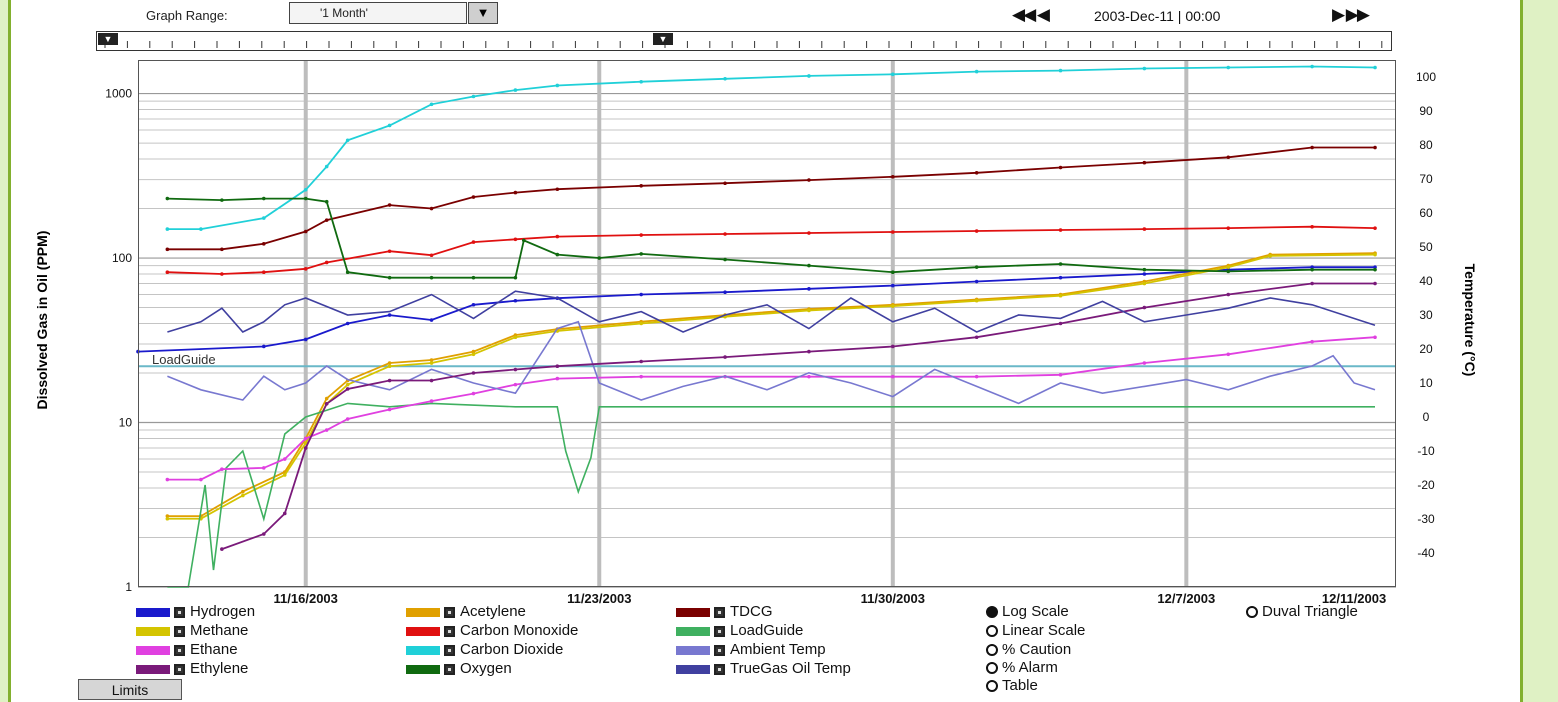 Image resolution: width=1558 pixels, height=702 pixels. Describe the element at coordinates (1028, 649) in the screenshot. I see `radio-caution: % Caution` at that location.